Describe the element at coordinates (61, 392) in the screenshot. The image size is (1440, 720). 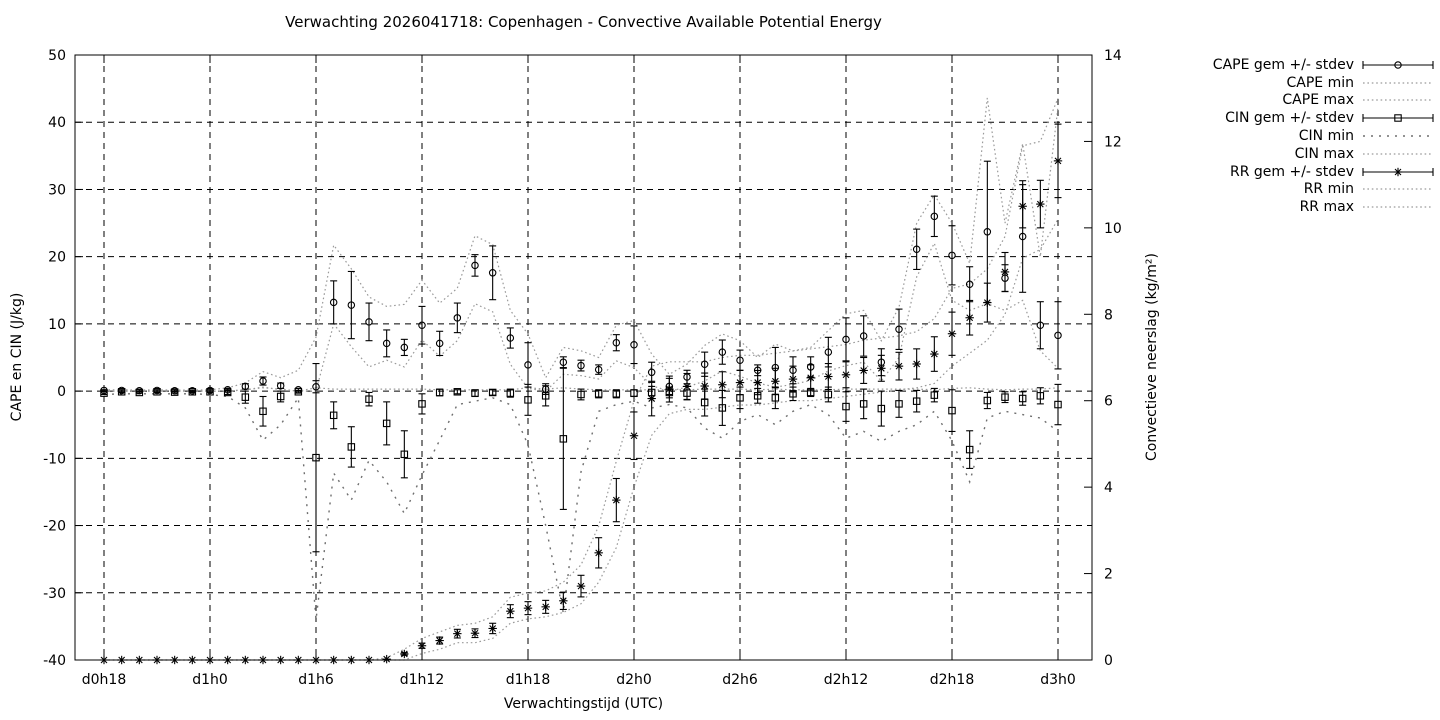
I see `y-left-tick-label: 0` at that location.